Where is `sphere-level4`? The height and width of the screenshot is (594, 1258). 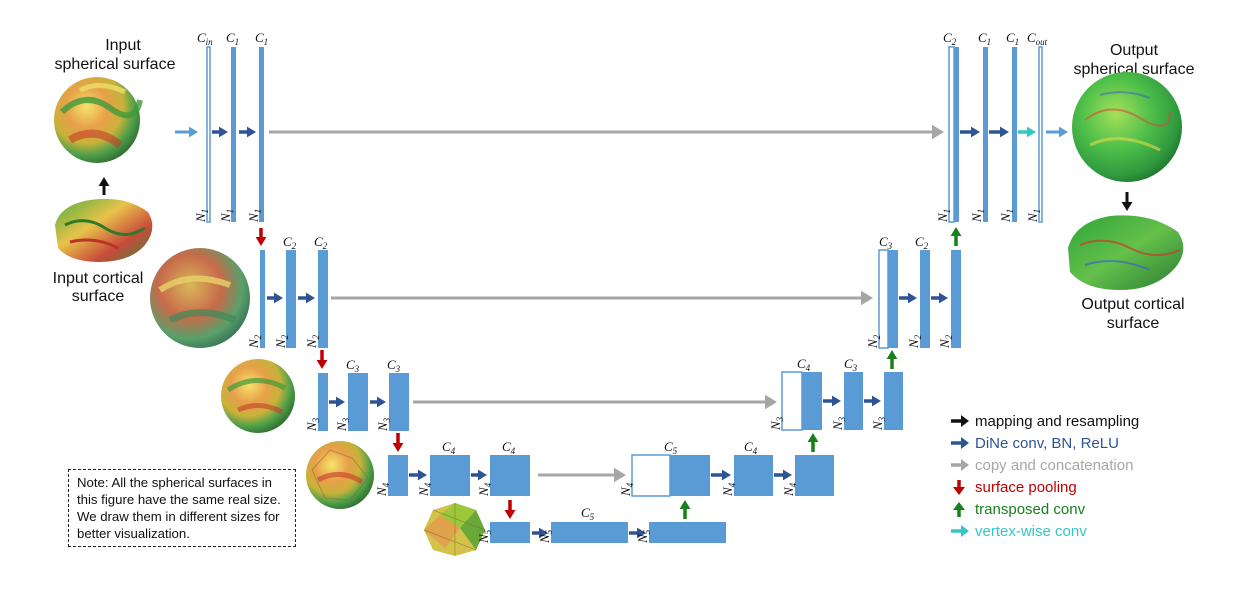 sphere-level4 is located at coordinates (340, 475).